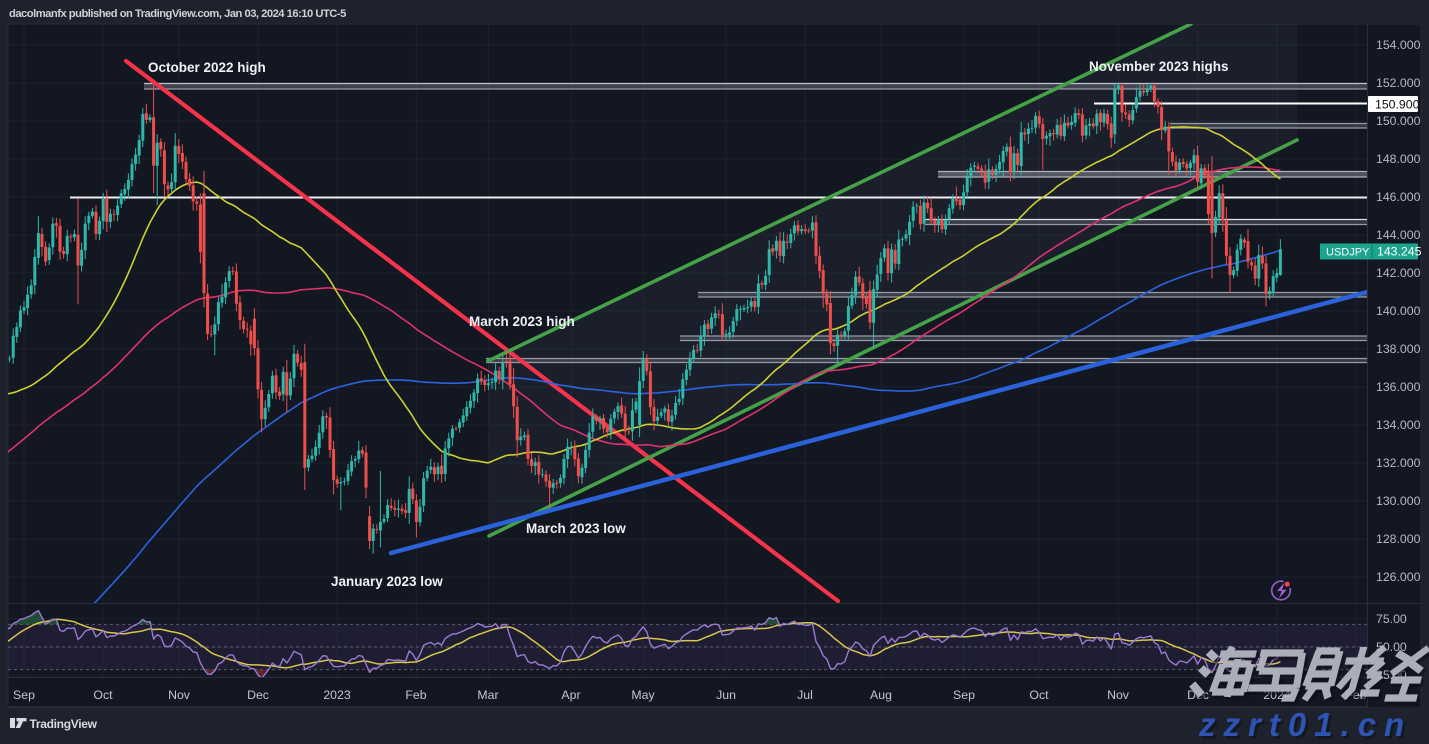  Describe the element at coordinates (1398, 425) in the screenshot. I see `svg-text: 134.000` at that location.